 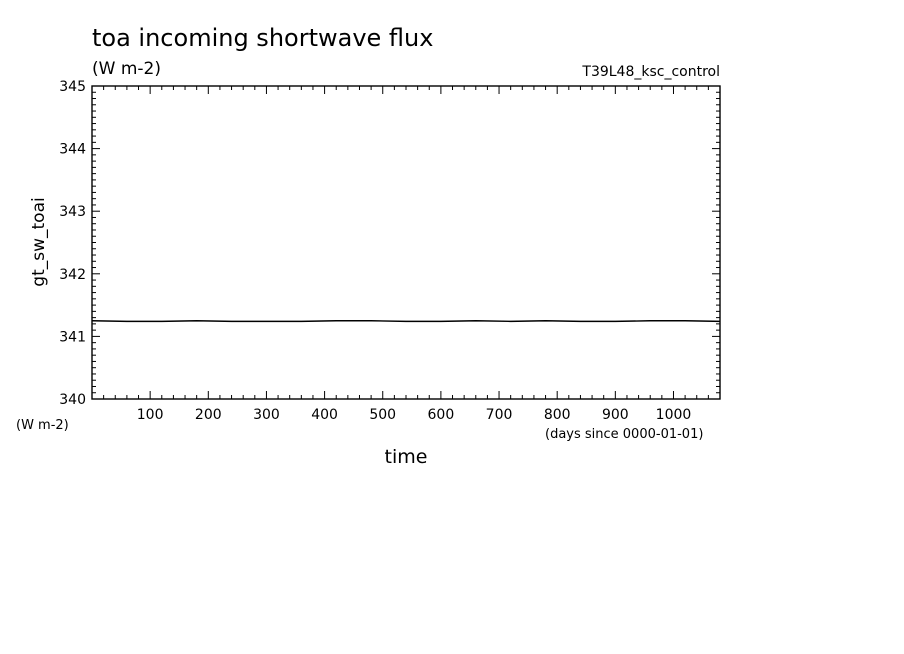 What do you see at coordinates (42, 425) in the screenshot?
I see `y-axis-units: (W m-2)` at bounding box center [42, 425].